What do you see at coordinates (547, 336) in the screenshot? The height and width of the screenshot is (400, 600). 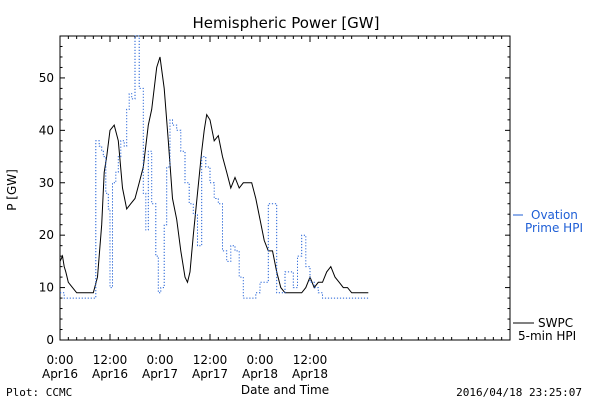 I see `legend-swpc-line2: 5-min HPI` at bounding box center [547, 336].